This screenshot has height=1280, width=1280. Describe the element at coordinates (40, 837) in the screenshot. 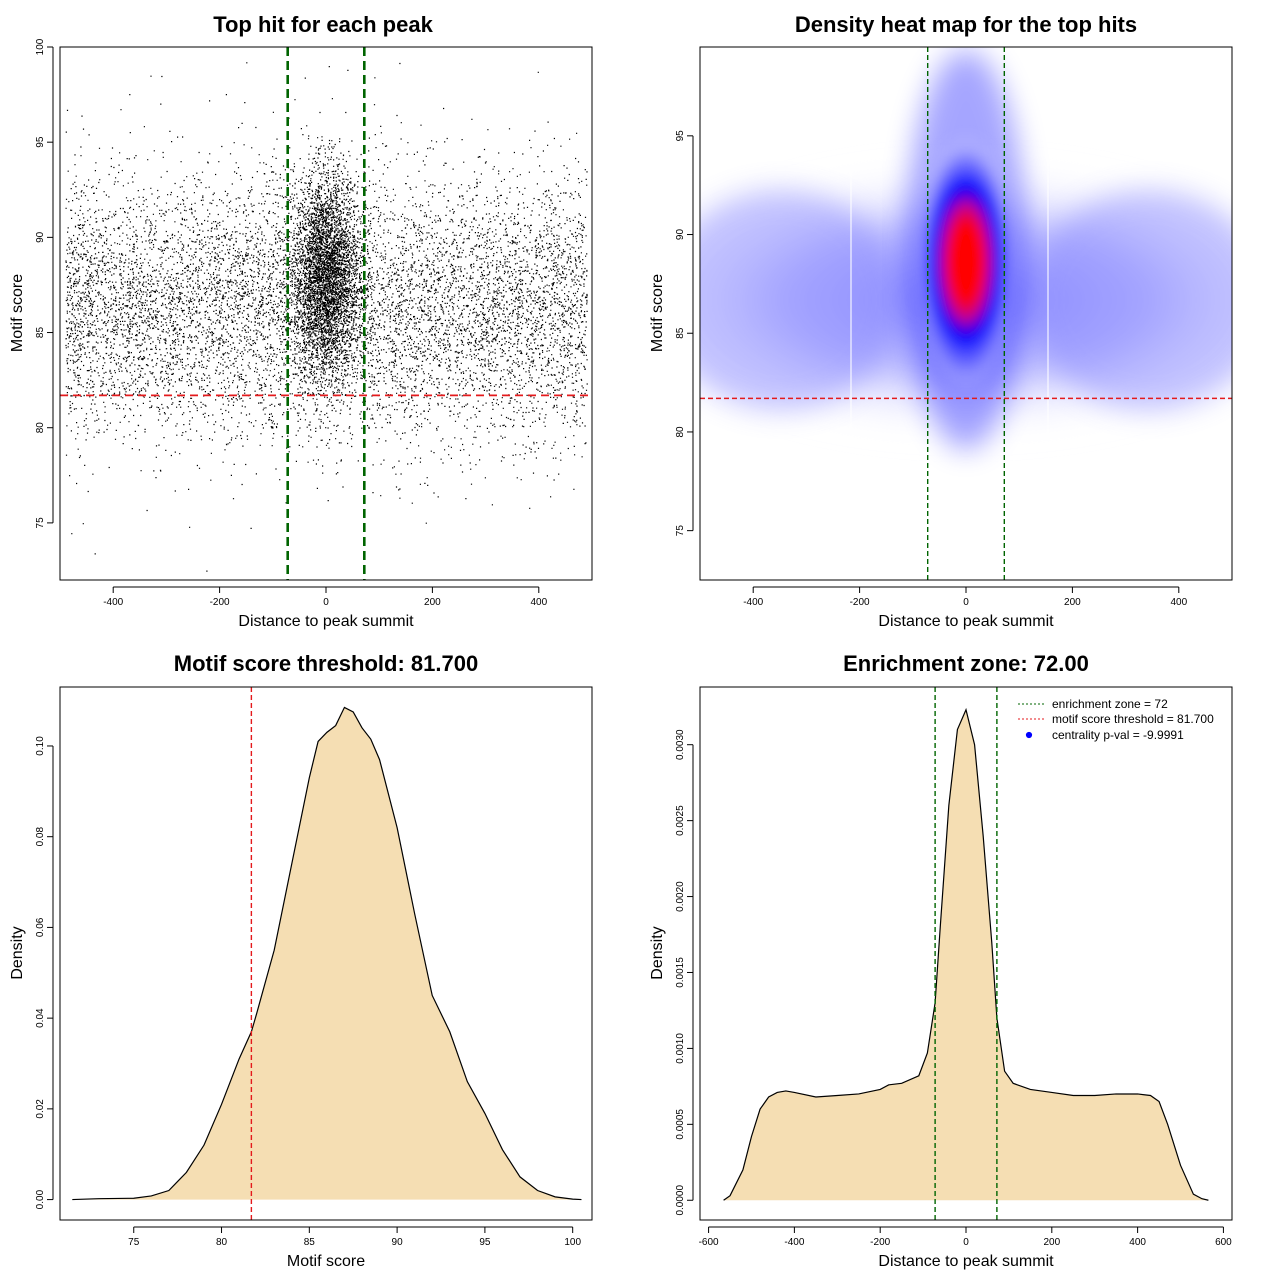

I see `y-tick-label: 0.08` at that location.